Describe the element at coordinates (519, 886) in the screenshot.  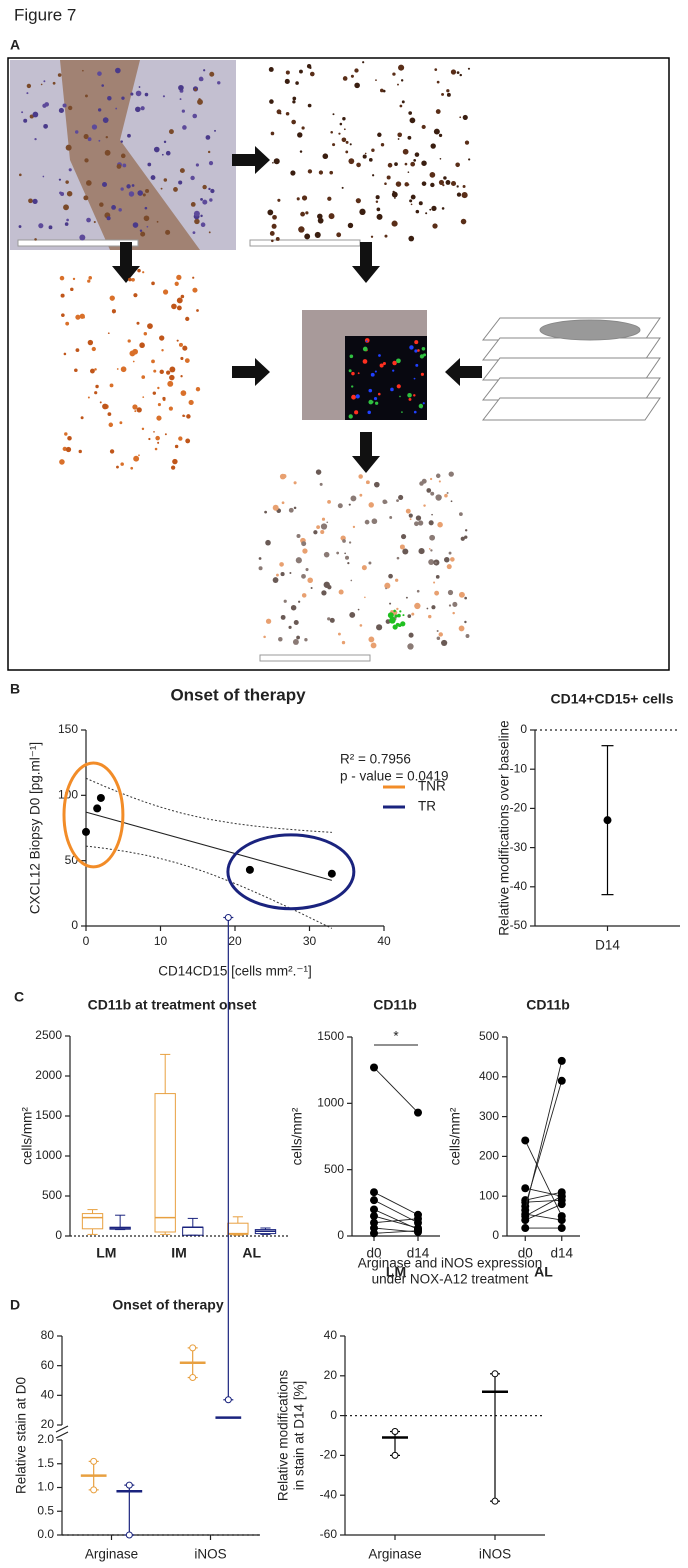
I see `y-tick-label: -40` at that location.